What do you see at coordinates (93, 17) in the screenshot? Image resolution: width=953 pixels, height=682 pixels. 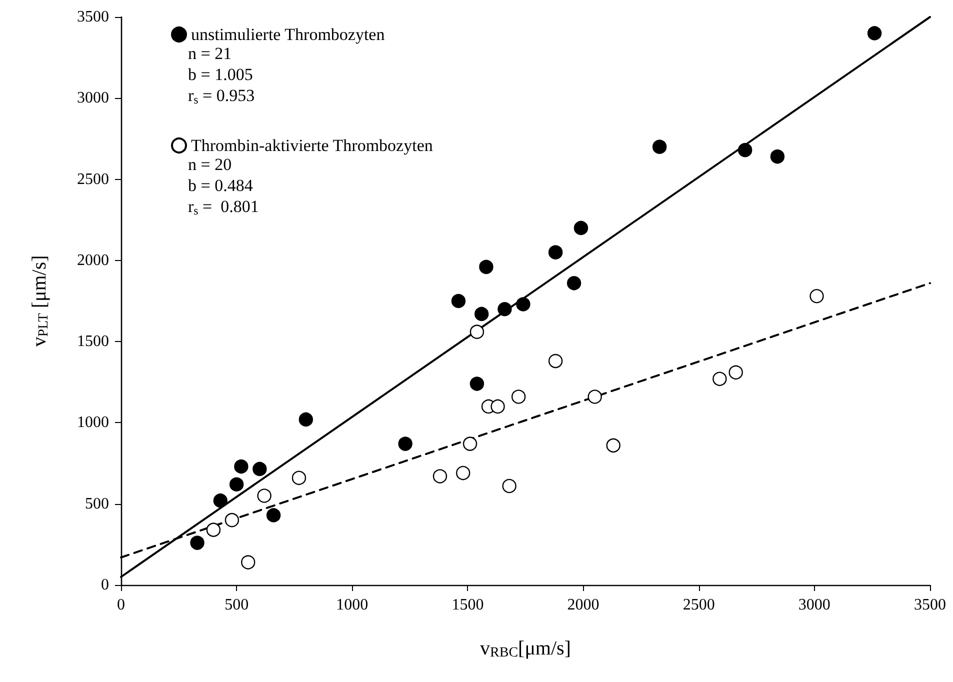 I see `y-tick-label: 3500` at bounding box center [93, 17].